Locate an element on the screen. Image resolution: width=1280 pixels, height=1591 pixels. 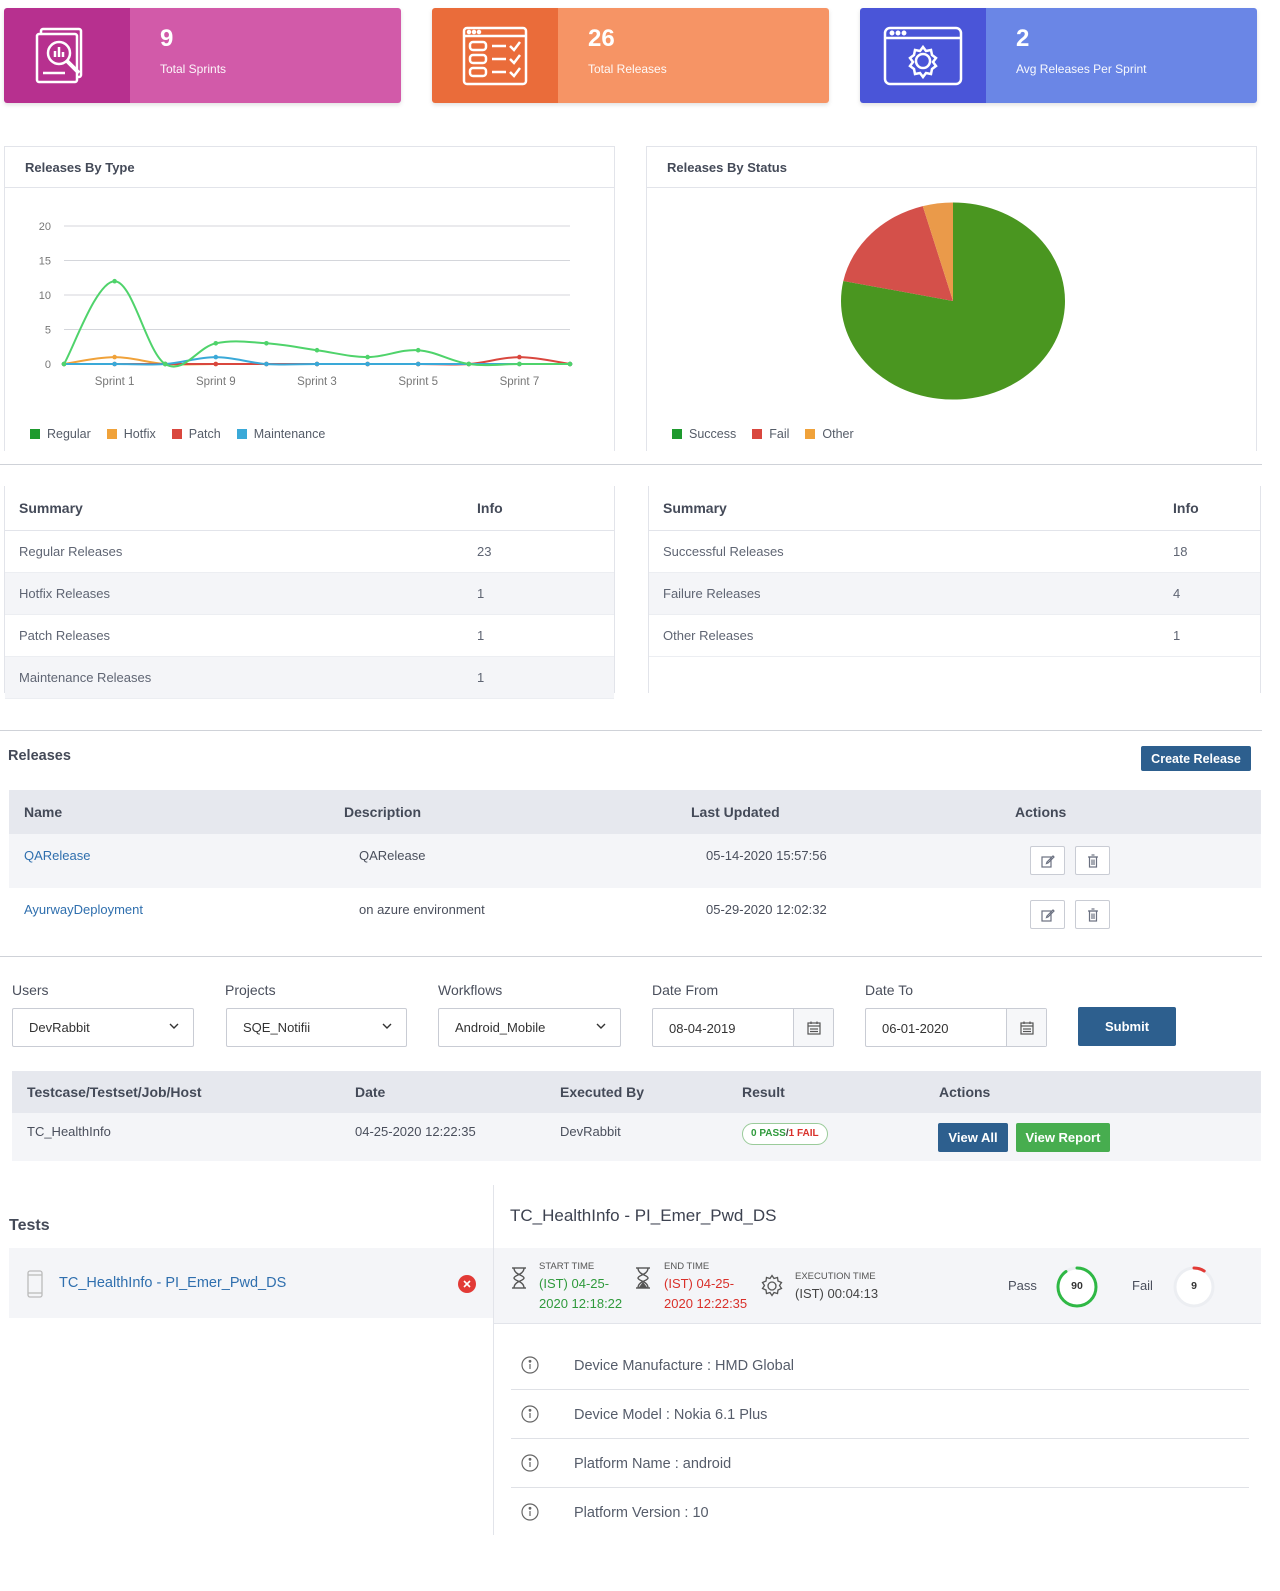
column-header: Description is located at coordinates (383, 812).